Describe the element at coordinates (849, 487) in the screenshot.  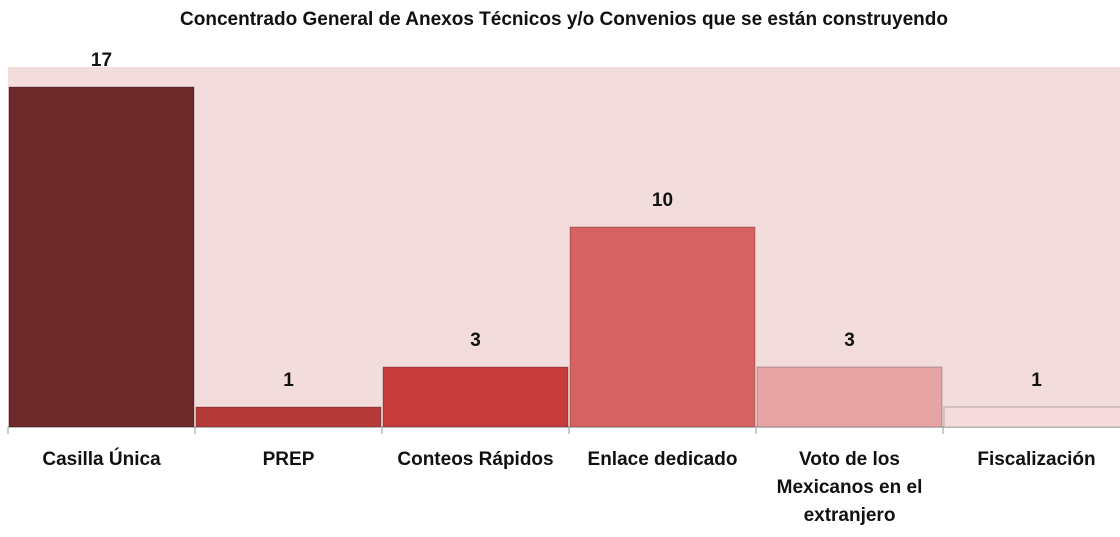
I see `x-tick-label: Voto de los Mexicanos en el extranjero` at that location.